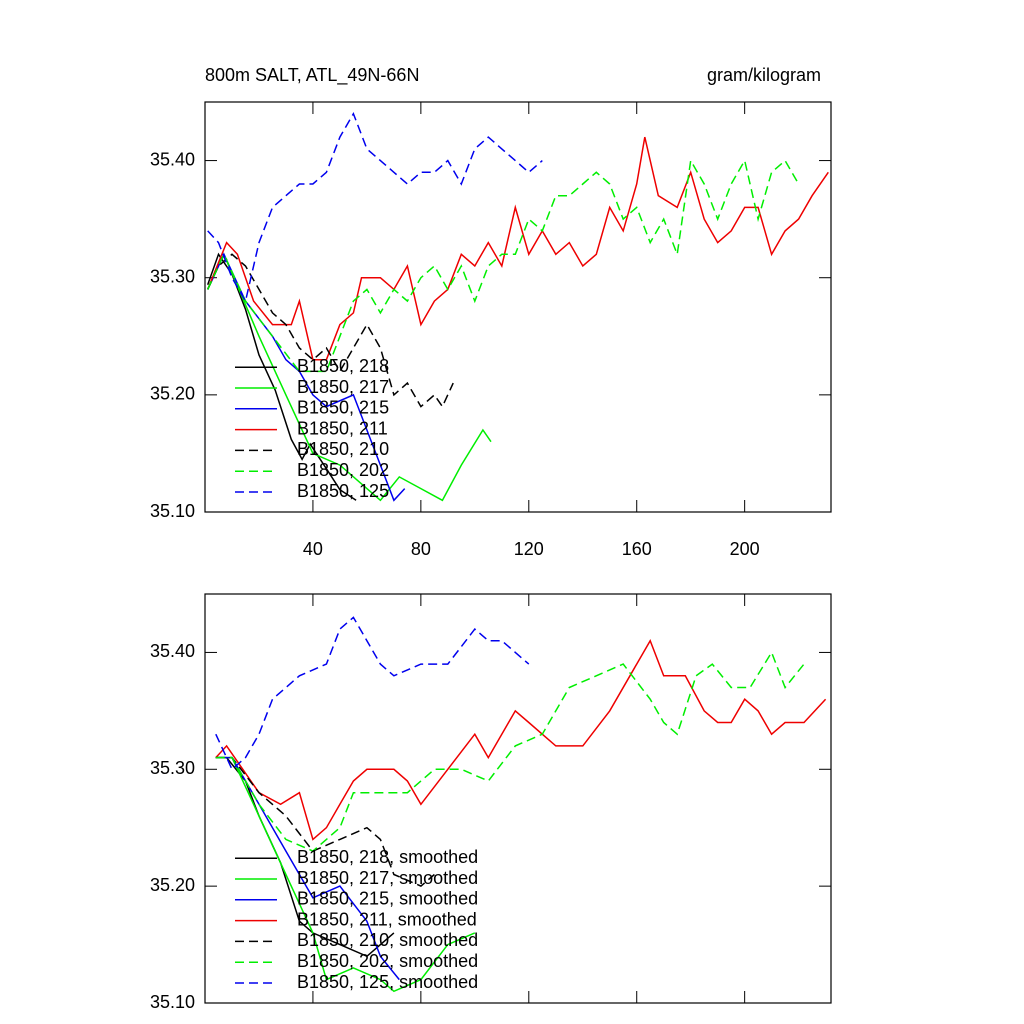  Describe the element at coordinates (312, 75) in the screenshot. I see `chart-title: 800m SALT, ATL_49N-66N` at that location.